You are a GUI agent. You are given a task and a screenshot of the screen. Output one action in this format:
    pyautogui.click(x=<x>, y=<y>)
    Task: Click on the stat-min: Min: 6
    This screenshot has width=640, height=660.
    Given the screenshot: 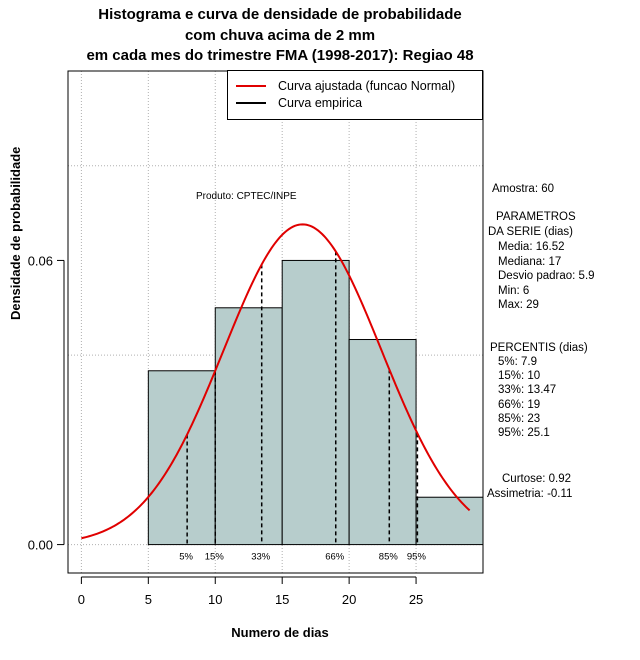 What is the action you would take?
    pyautogui.click(x=514, y=291)
    